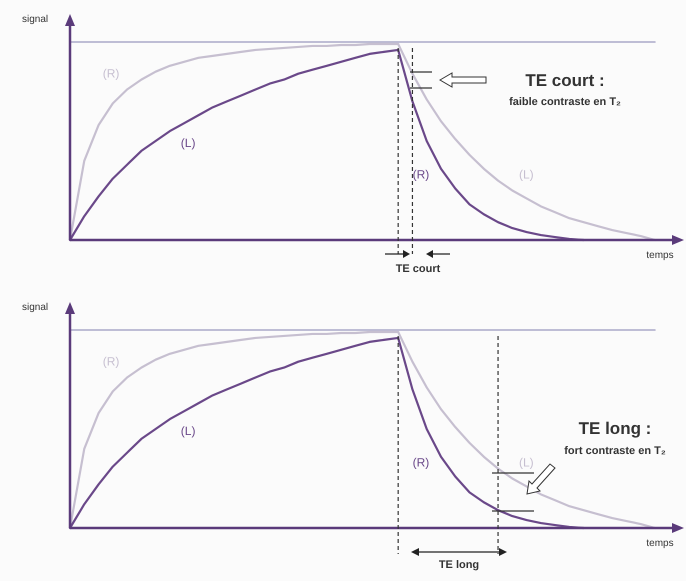 This screenshot has height=581, width=686. What do you see at coordinates (459, 565) in the screenshot?
I see `text: TE long` at bounding box center [459, 565].